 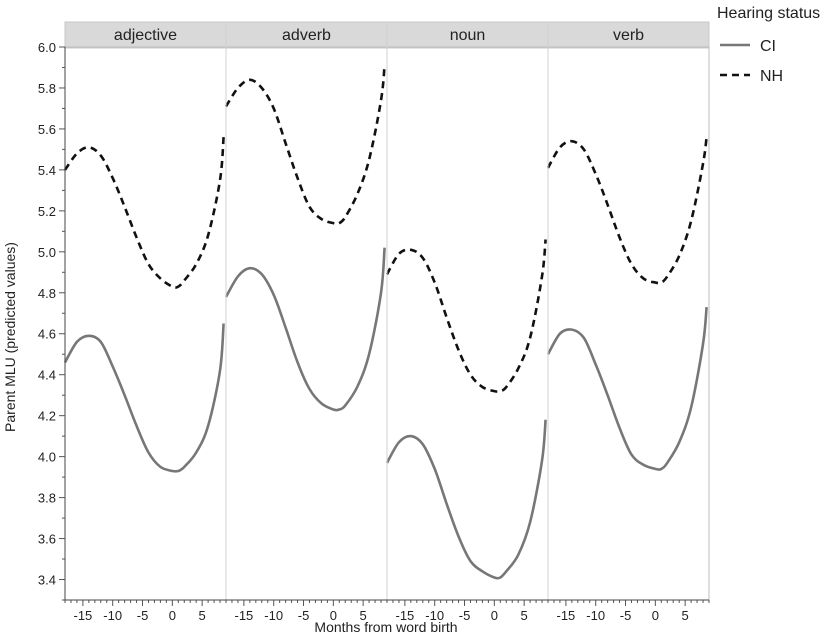 I want to click on y-tick-label: 5.2, so click(x=47, y=211).